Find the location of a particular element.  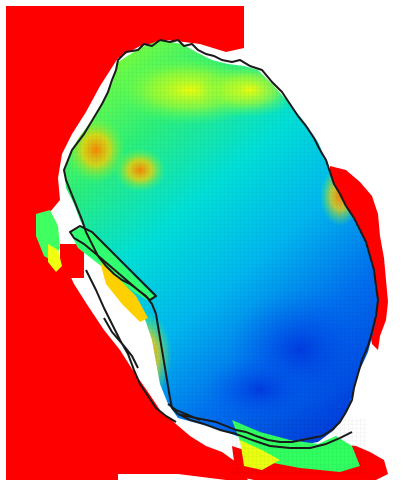

inlet-strip is located at coordinates (112, 264).